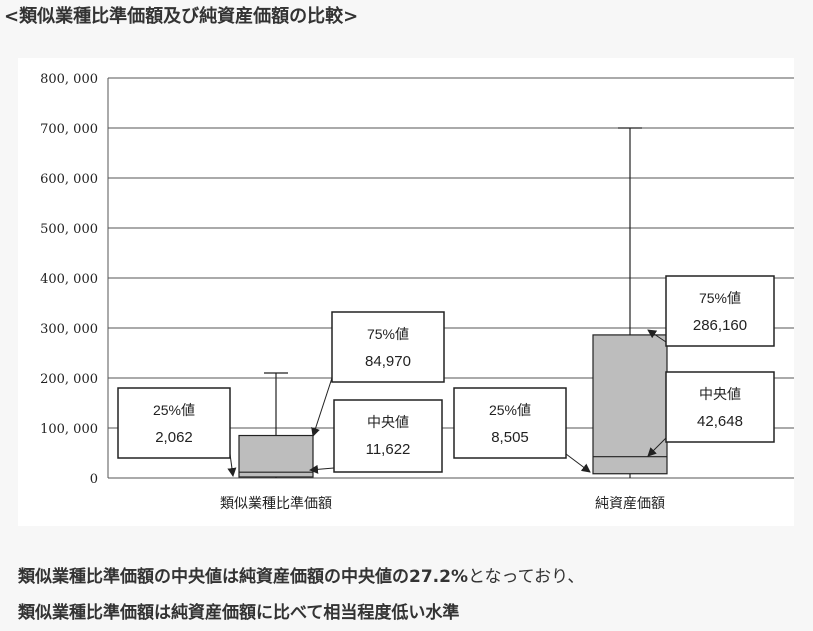 The width and height of the screenshot is (813, 631). I want to click on chart-title: <類似業種比準価額及び純資産価額の比較>, so click(181, 16).